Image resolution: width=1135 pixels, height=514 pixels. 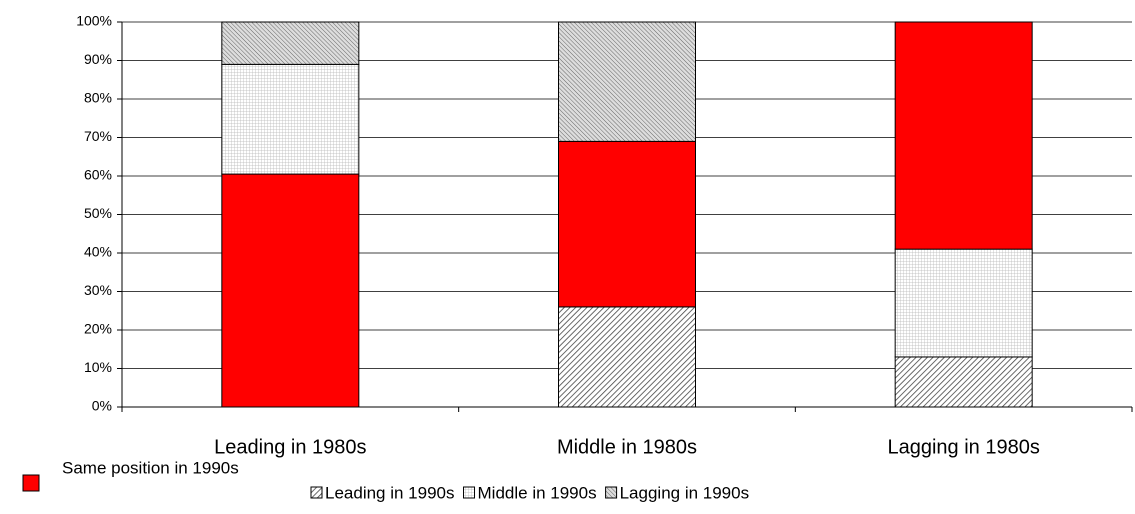 What do you see at coordinates (98, 175) in the screenshot?
I see `y-tick-label: 60%` at bounding box center [98, 175].